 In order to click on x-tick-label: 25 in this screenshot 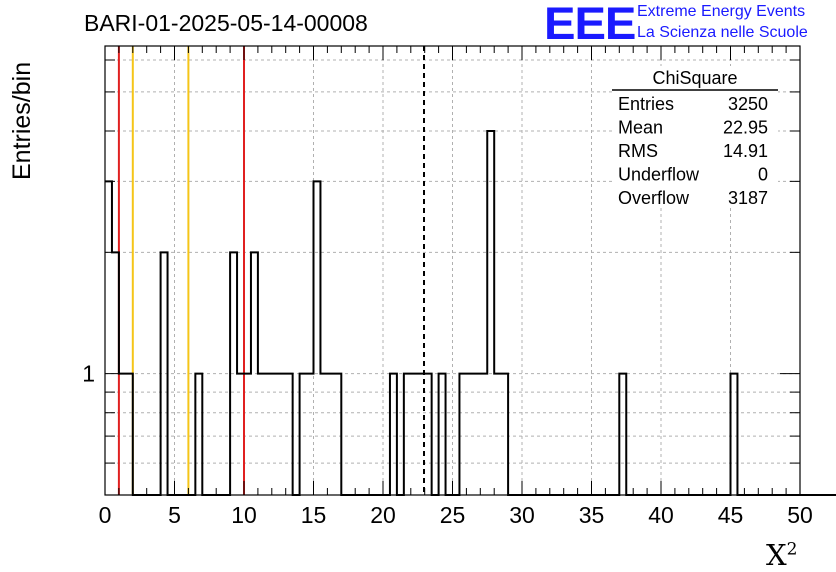, I will do `click(453, 515)`.